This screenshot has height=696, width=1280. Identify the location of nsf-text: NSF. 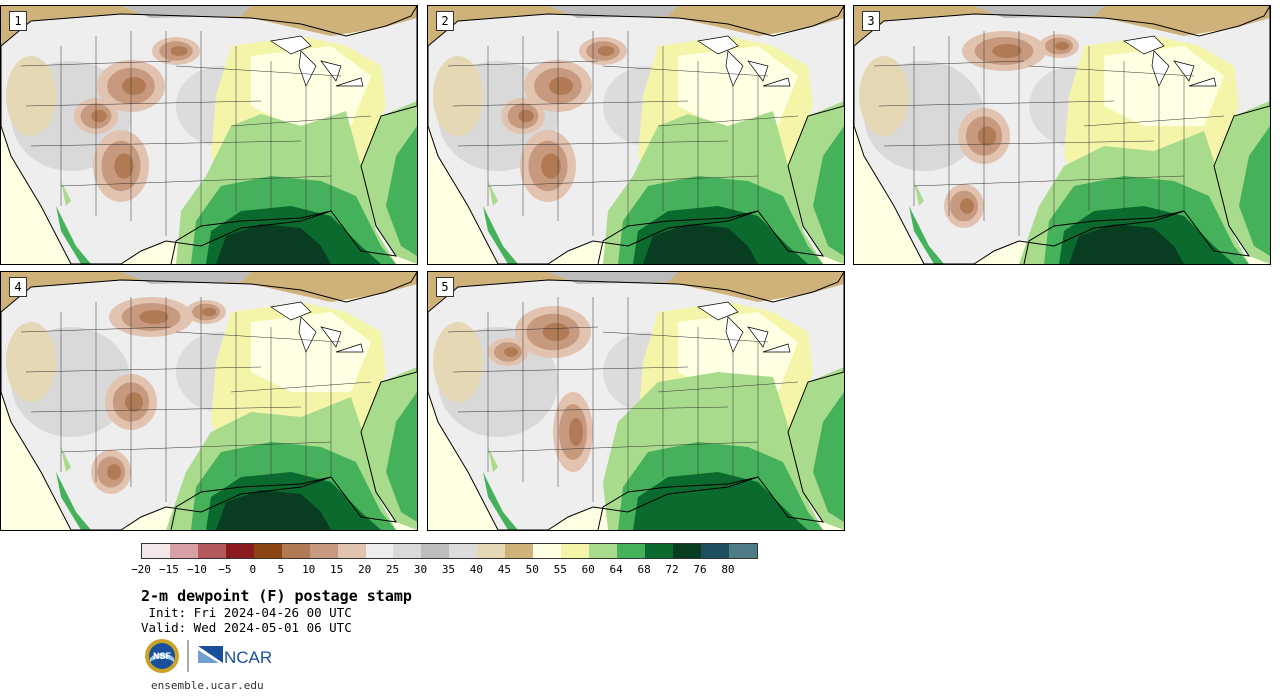
(162, 656).